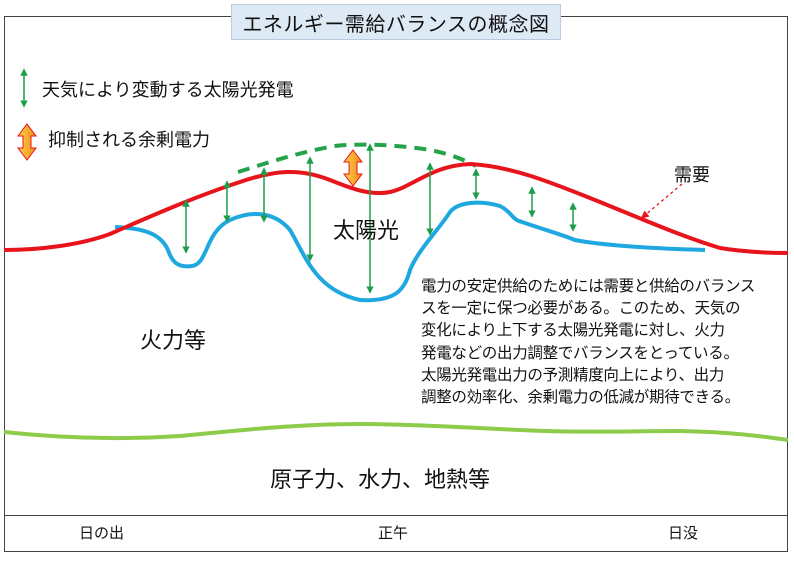  What do you see at coordinates (692, 175) in the screenshot?
I see `demand-label: 需要` at bounding box center [692, 175].